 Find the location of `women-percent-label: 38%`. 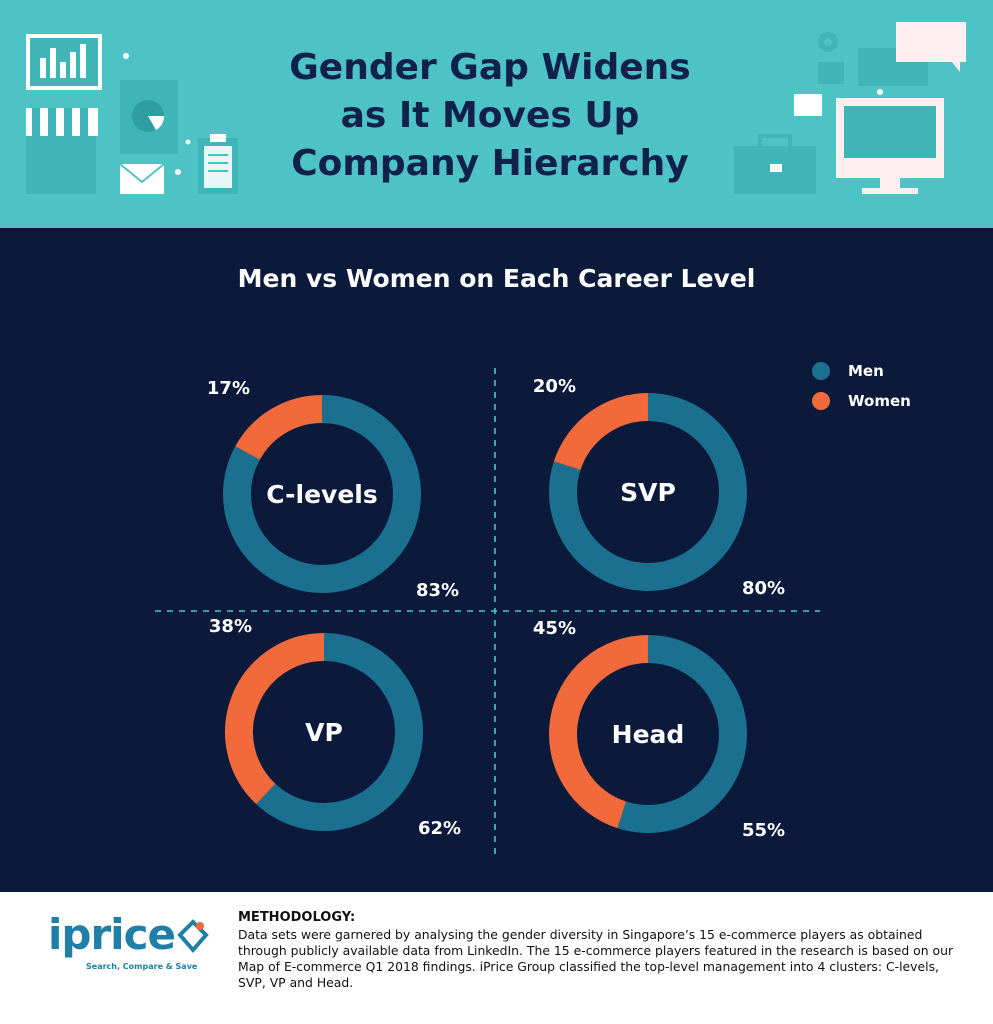

women-percent-label: 38% is located at coordinates (230, 626).